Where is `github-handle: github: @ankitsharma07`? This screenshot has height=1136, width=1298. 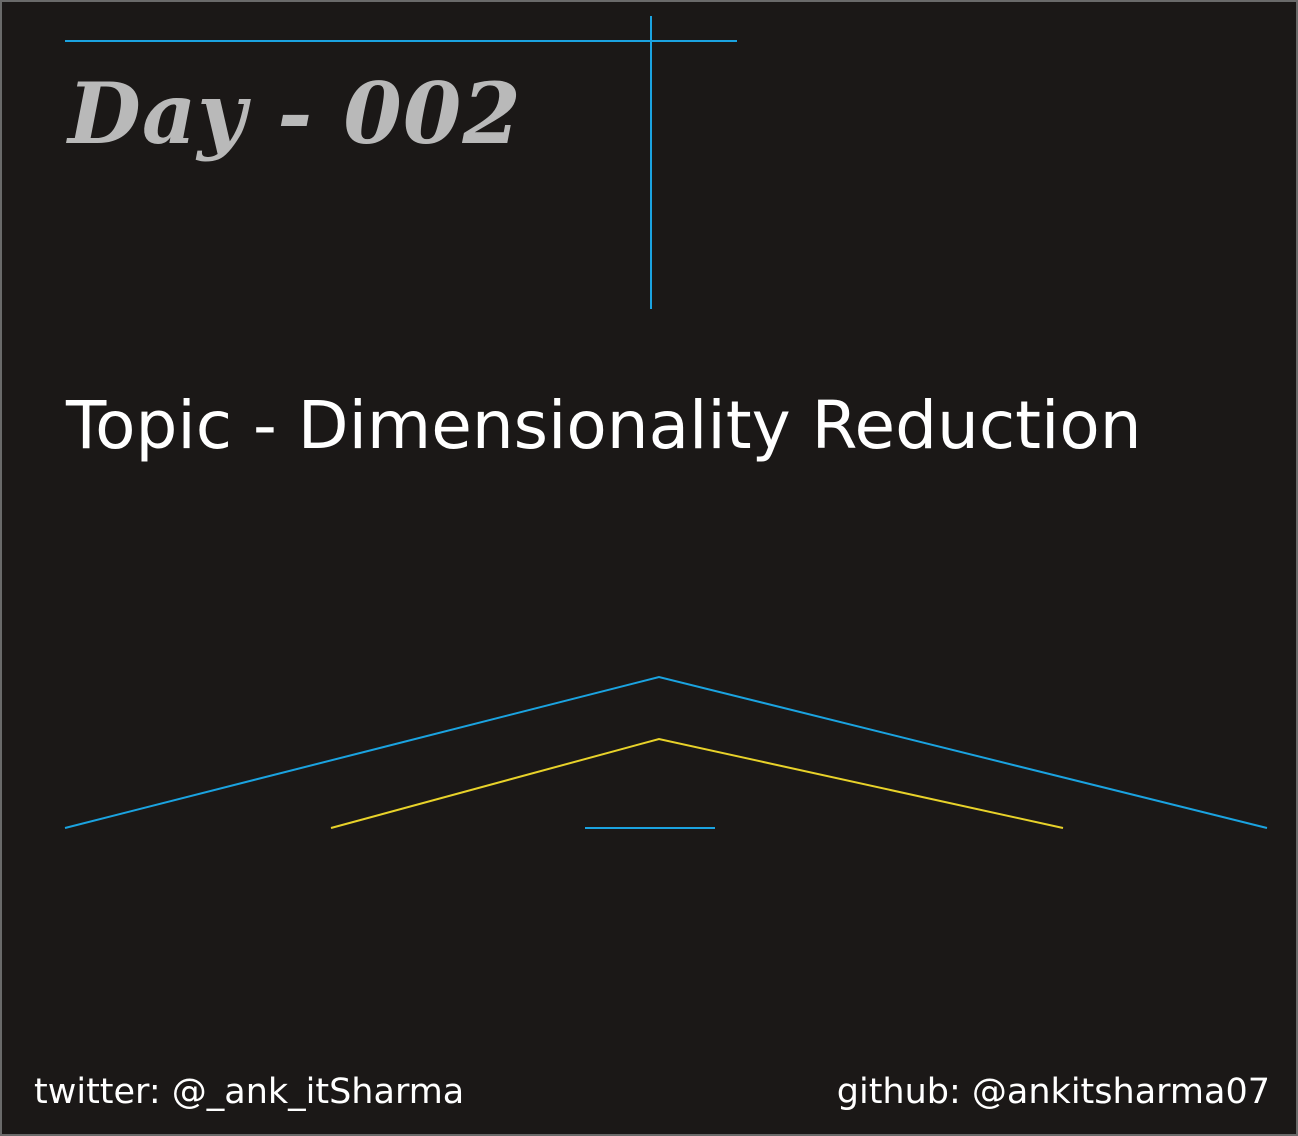
github-handle: github: @ankitsharma07 is located at coordinates (1053, 1092).